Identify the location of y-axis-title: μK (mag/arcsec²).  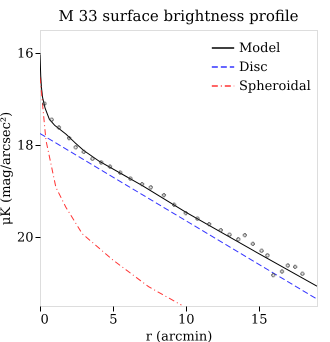
(7, 169).